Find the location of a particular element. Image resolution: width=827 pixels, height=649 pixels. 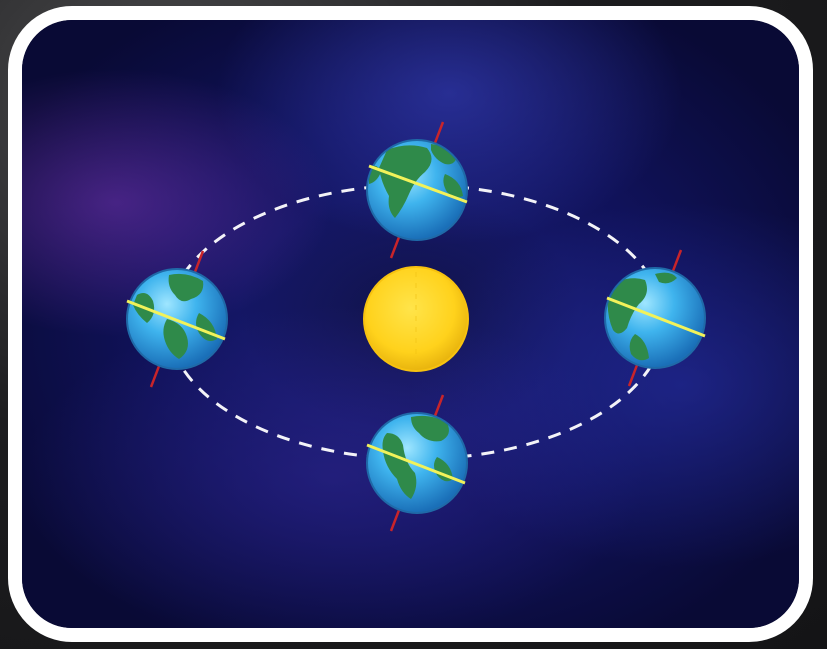

earth-right is located at coordinates (655, 318).